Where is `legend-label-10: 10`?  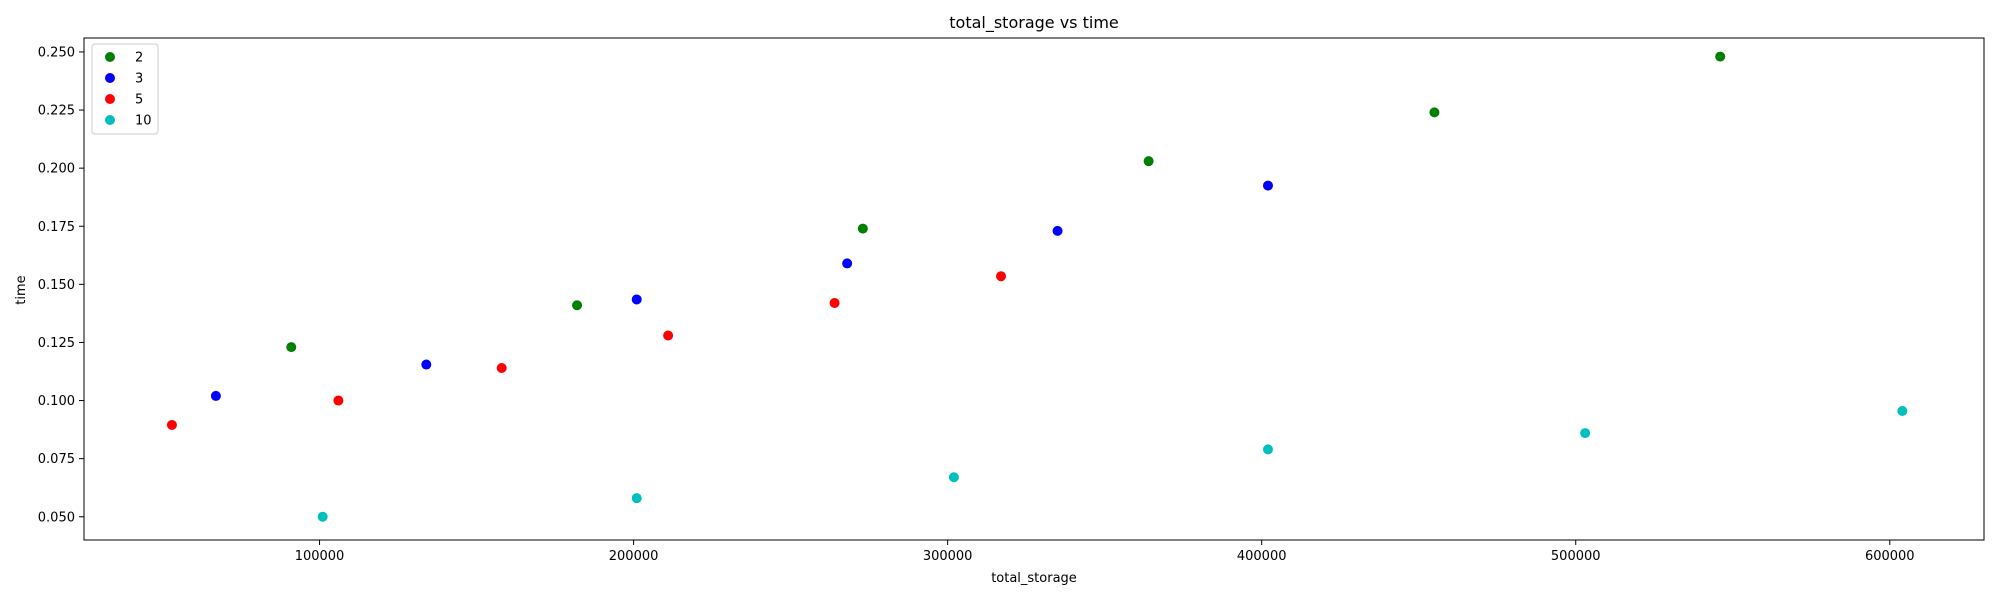 legend-label-10: 10 is located at coordinates (143, 121).